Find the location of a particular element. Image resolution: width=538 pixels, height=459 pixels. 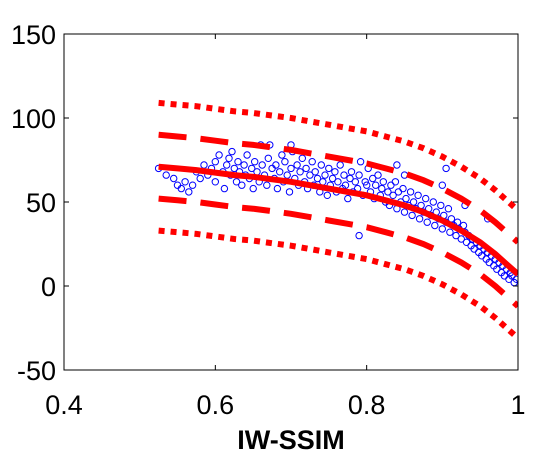

x-tick-label: 1 is located at coordinates (517, 405).